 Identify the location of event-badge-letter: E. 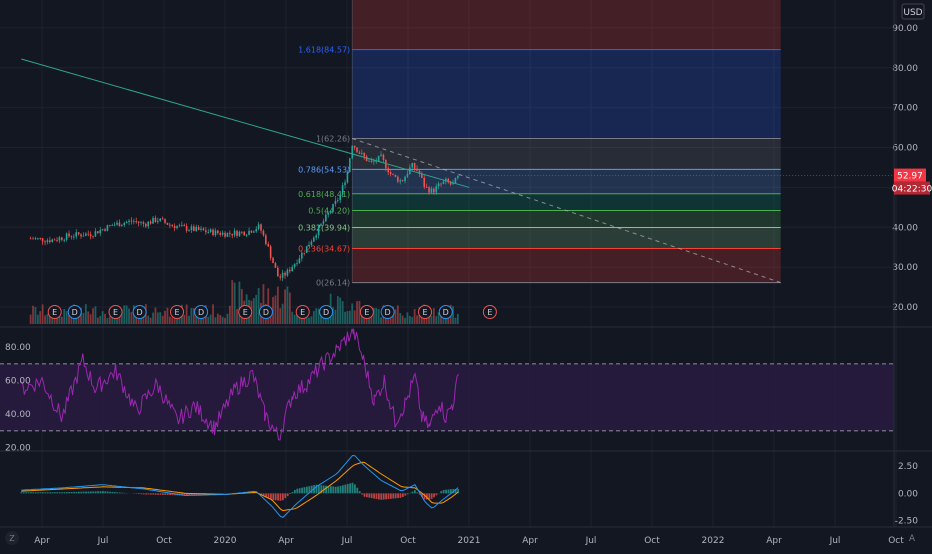
(302, 312).